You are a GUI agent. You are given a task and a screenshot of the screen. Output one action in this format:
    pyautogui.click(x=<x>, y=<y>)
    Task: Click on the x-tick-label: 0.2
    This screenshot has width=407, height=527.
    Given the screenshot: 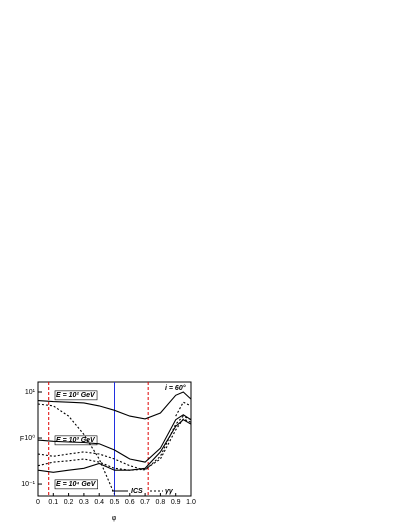 What is the action you would take?
    pyautogui.click(x=69, y=502)
    